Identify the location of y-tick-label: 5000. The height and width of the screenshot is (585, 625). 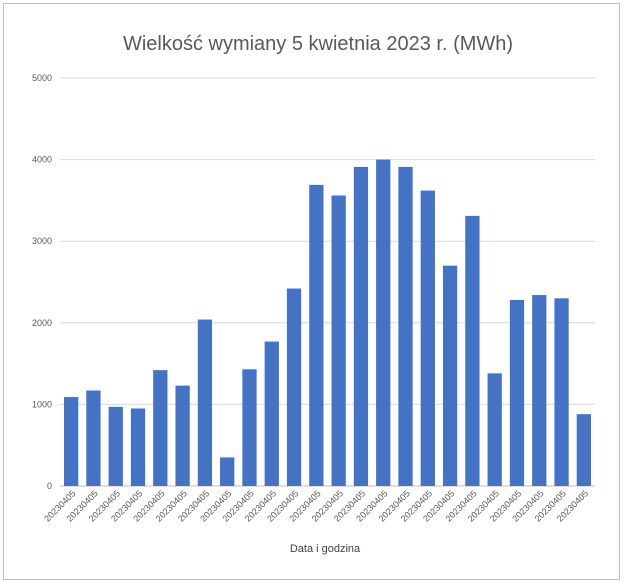
(42, 78).